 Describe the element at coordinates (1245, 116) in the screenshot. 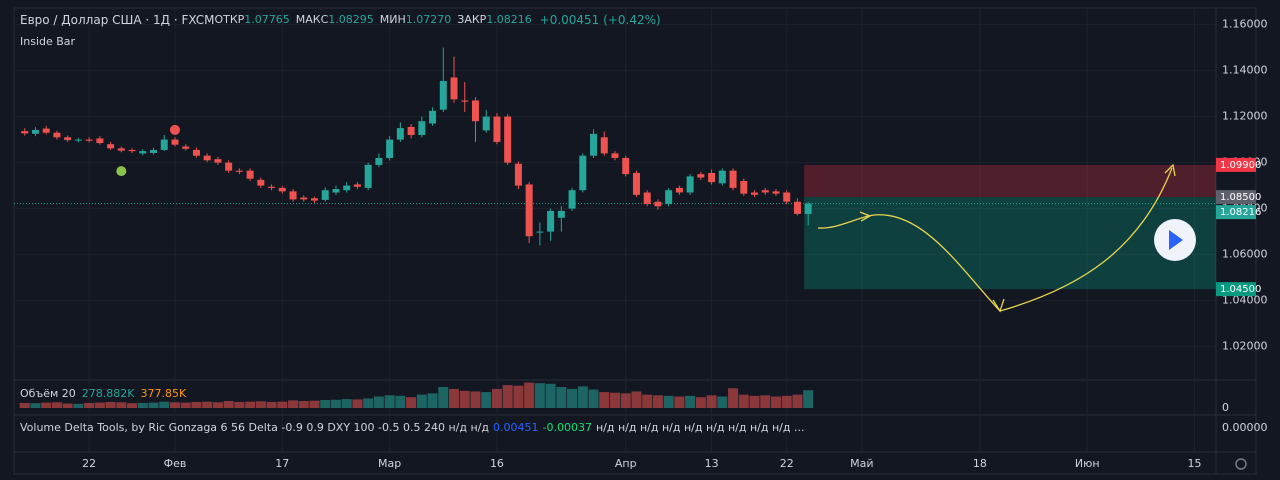

I see `y-tick-label: 1.12000` at that location.